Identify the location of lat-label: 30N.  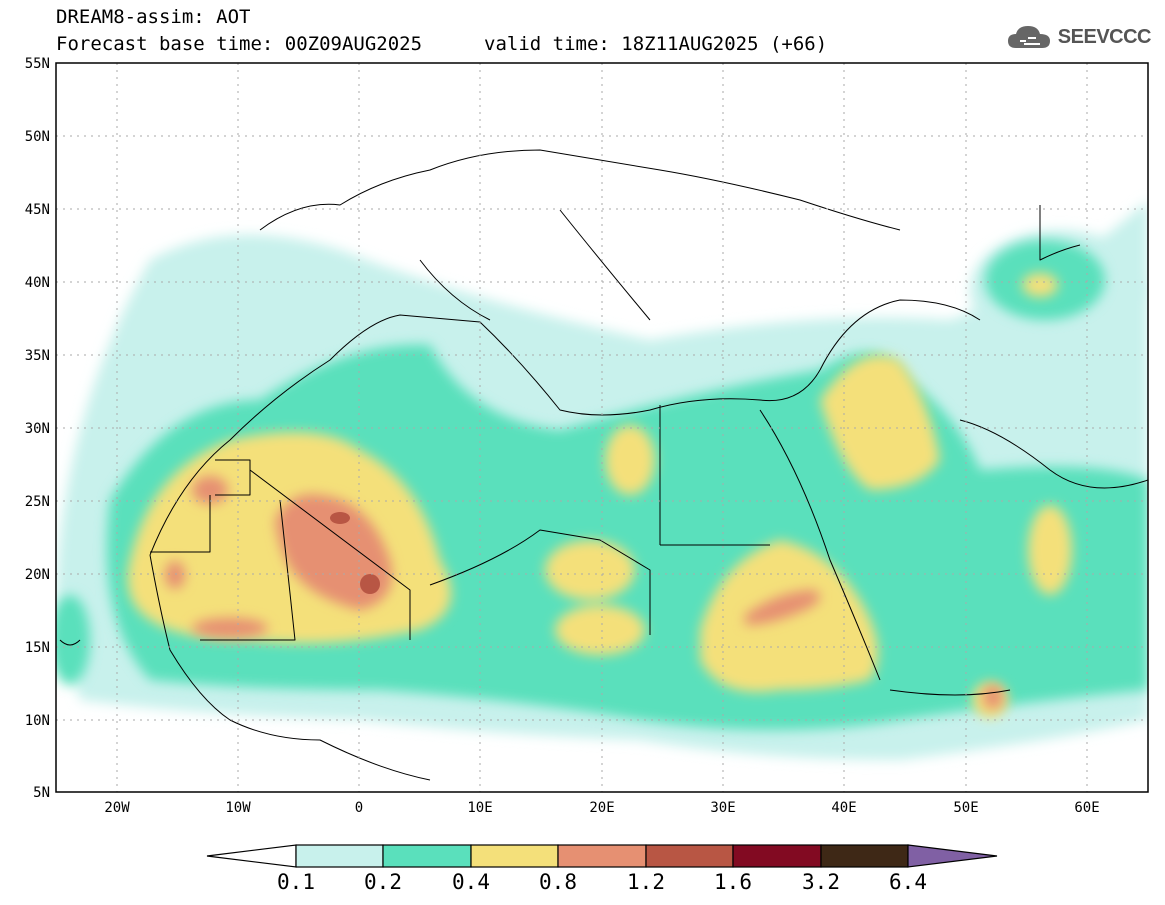
(37, 429).